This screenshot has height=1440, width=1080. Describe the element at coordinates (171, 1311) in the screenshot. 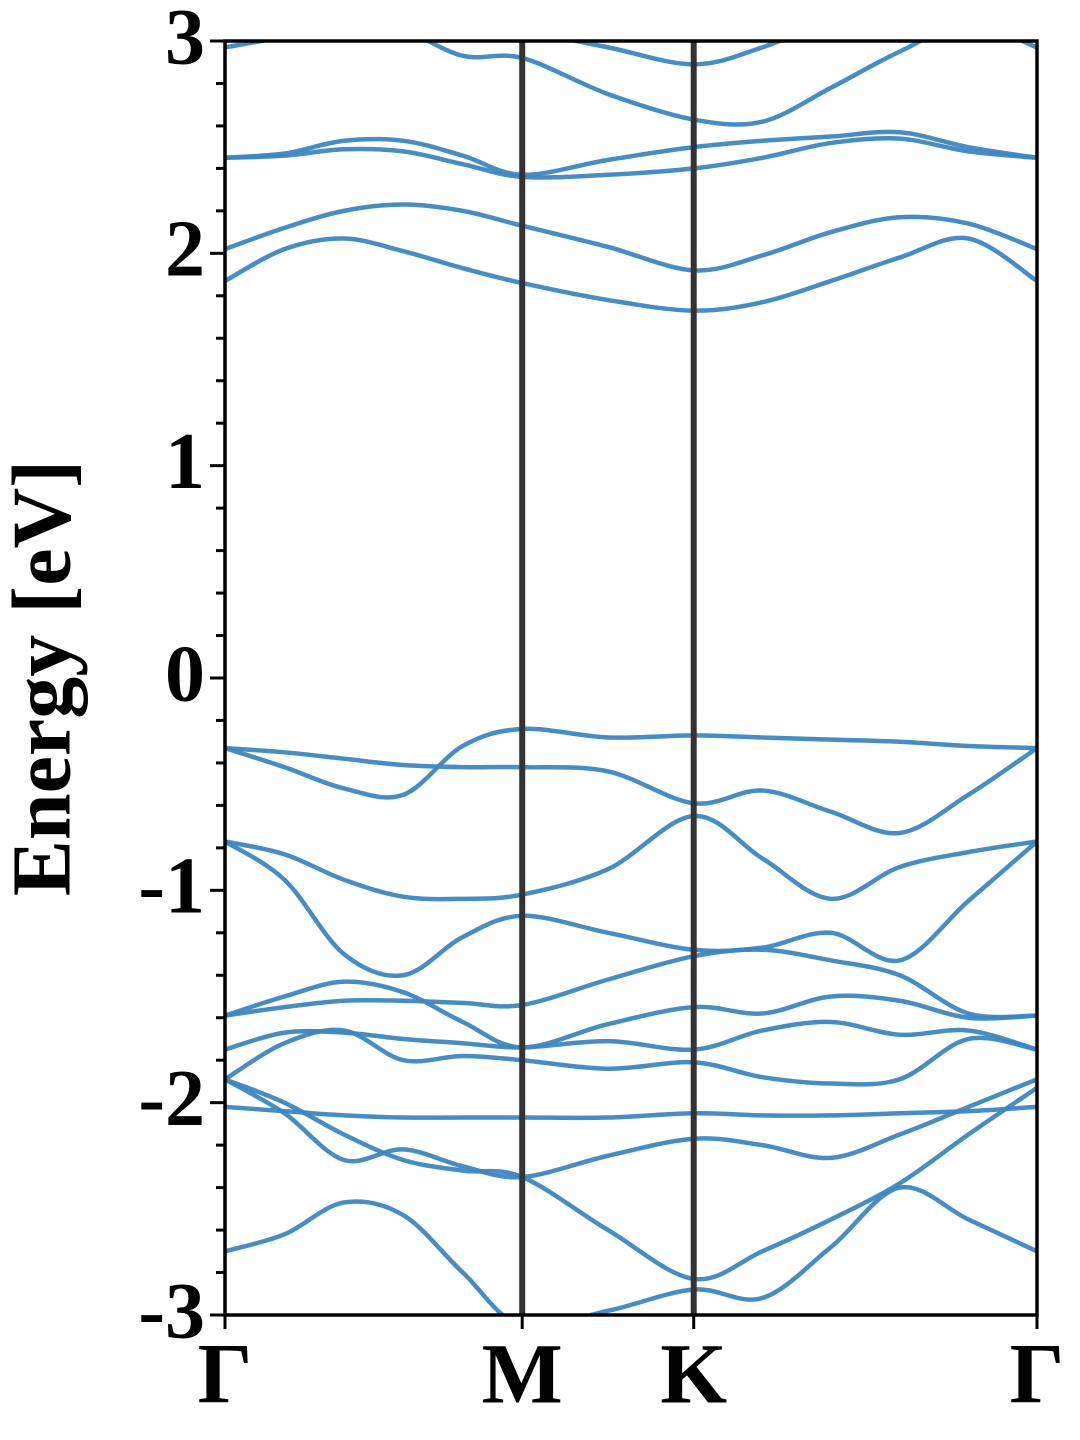

I see `y-tick-label: -3` at that location.